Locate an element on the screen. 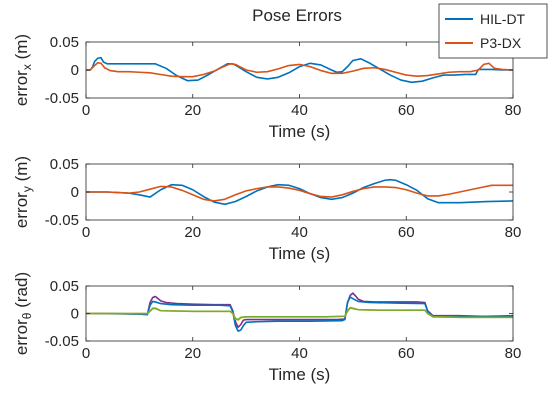 The image size is (550, 401). legend-label-p3-dx: P3-DX is located at coordinates (501, 43).